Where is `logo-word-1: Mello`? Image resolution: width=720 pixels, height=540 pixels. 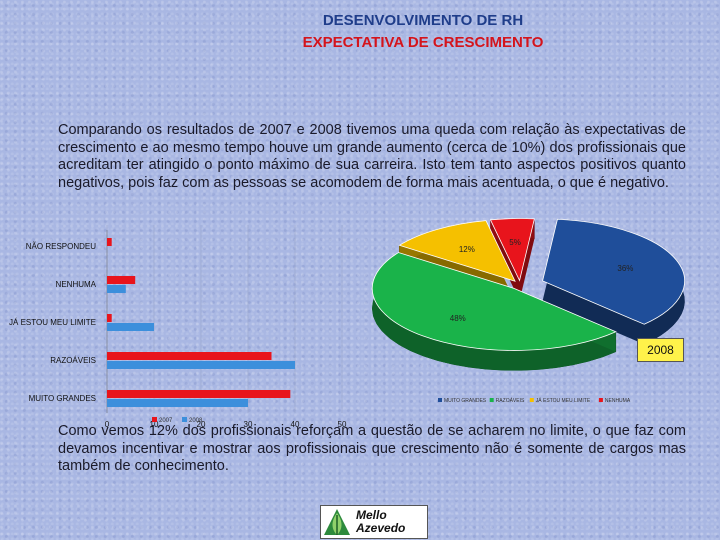 logo-word-1: Mello is located at coordinates (371, 515).